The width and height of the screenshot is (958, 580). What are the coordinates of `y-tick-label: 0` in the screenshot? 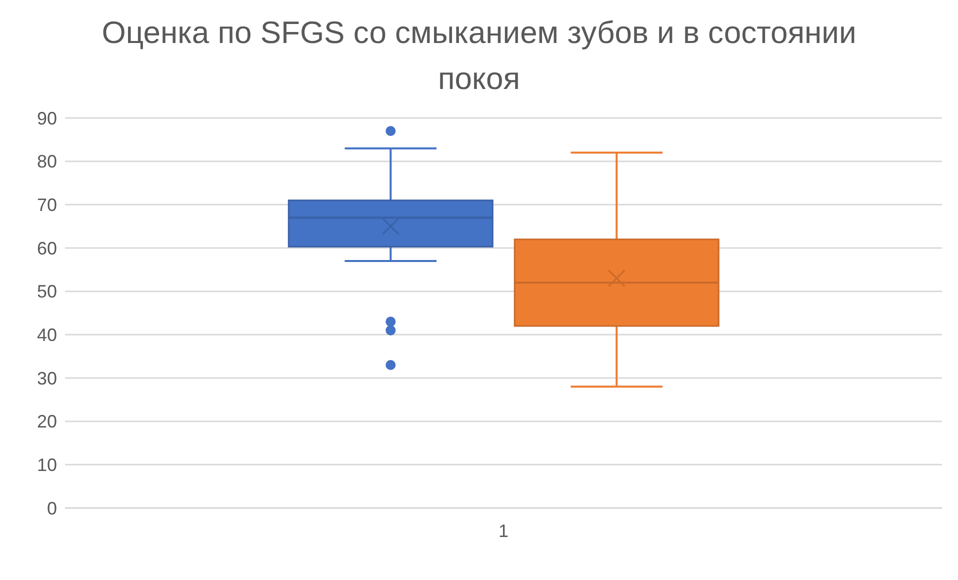 It's located at (51, 508).